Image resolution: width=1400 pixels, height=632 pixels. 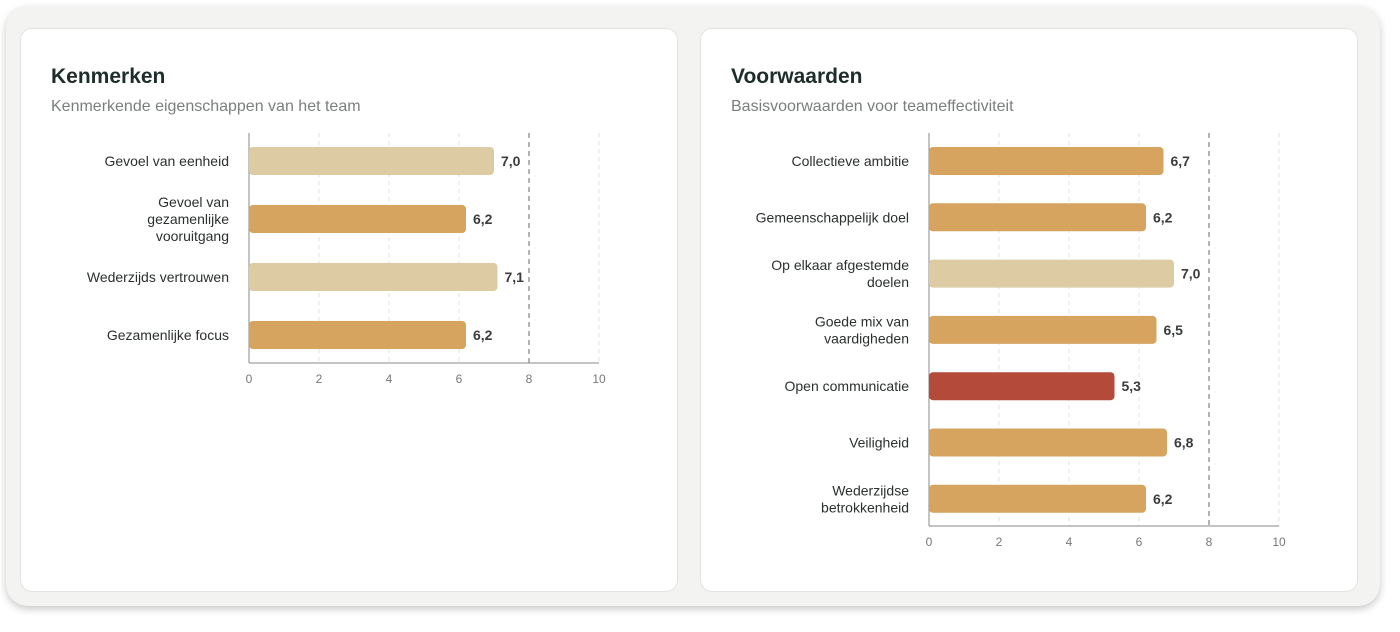 I want to click on card-subtitle: Kenmerkende eigenschappen van het team, so click(x=206, y=106).